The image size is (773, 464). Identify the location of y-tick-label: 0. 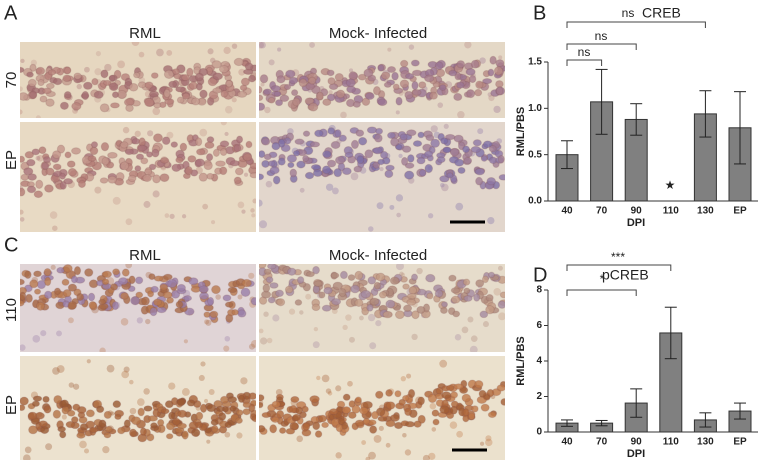
(539, 432).